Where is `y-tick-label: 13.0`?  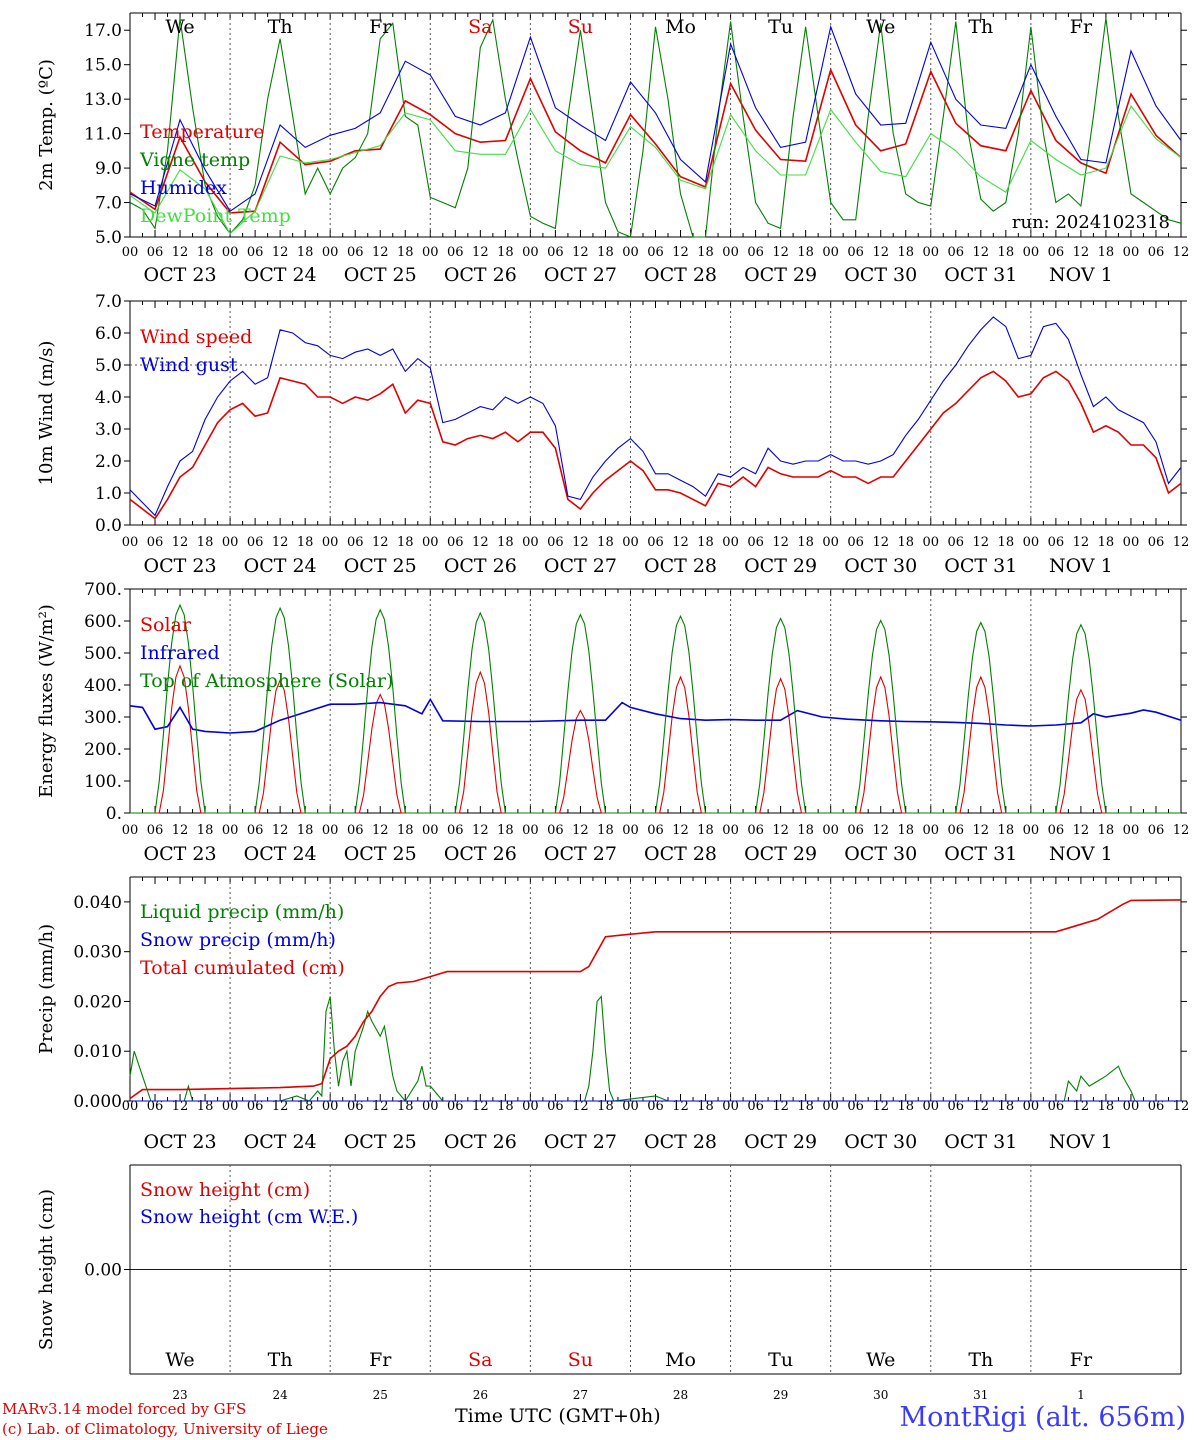 y-tick-label: 13.0 is located at coordinates (103, 100).